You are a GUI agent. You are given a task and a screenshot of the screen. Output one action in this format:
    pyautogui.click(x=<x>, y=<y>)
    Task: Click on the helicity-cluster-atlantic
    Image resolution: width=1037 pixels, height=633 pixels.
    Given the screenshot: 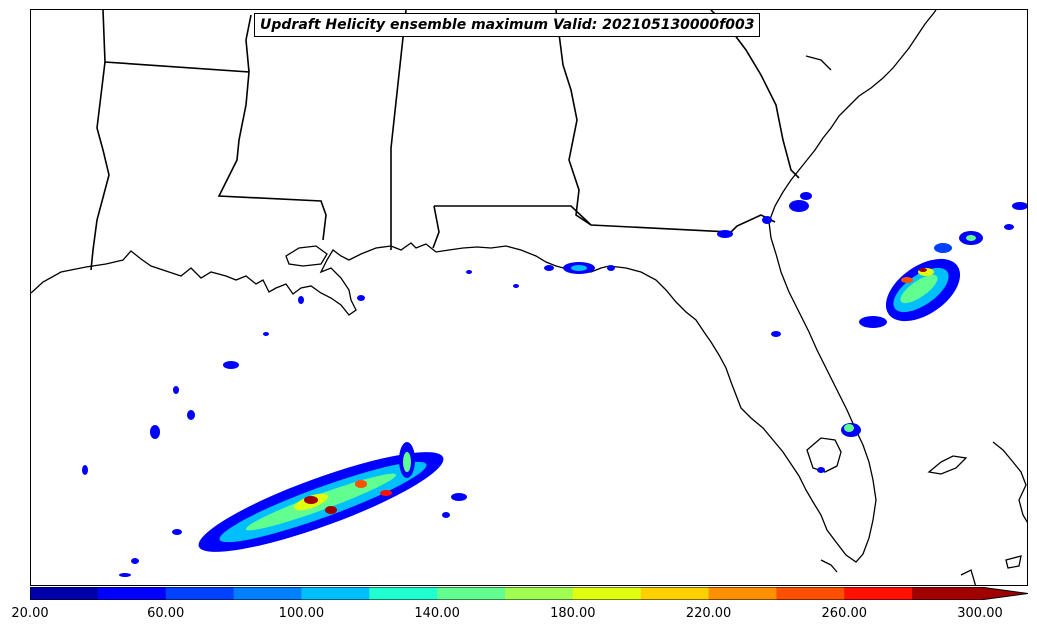 What is the action you would take?
    pyautogui.click(x=872, y=332)
    